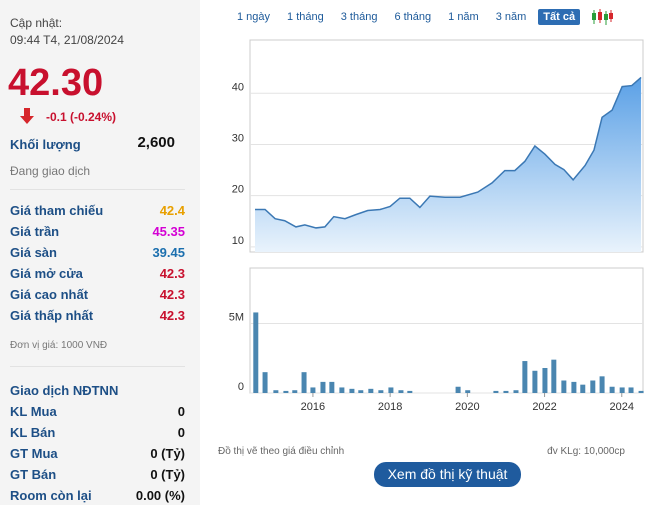  Describe the element at coordinates (238, 87) in the screenshot. I see `y-tick-label: 40` at that location.